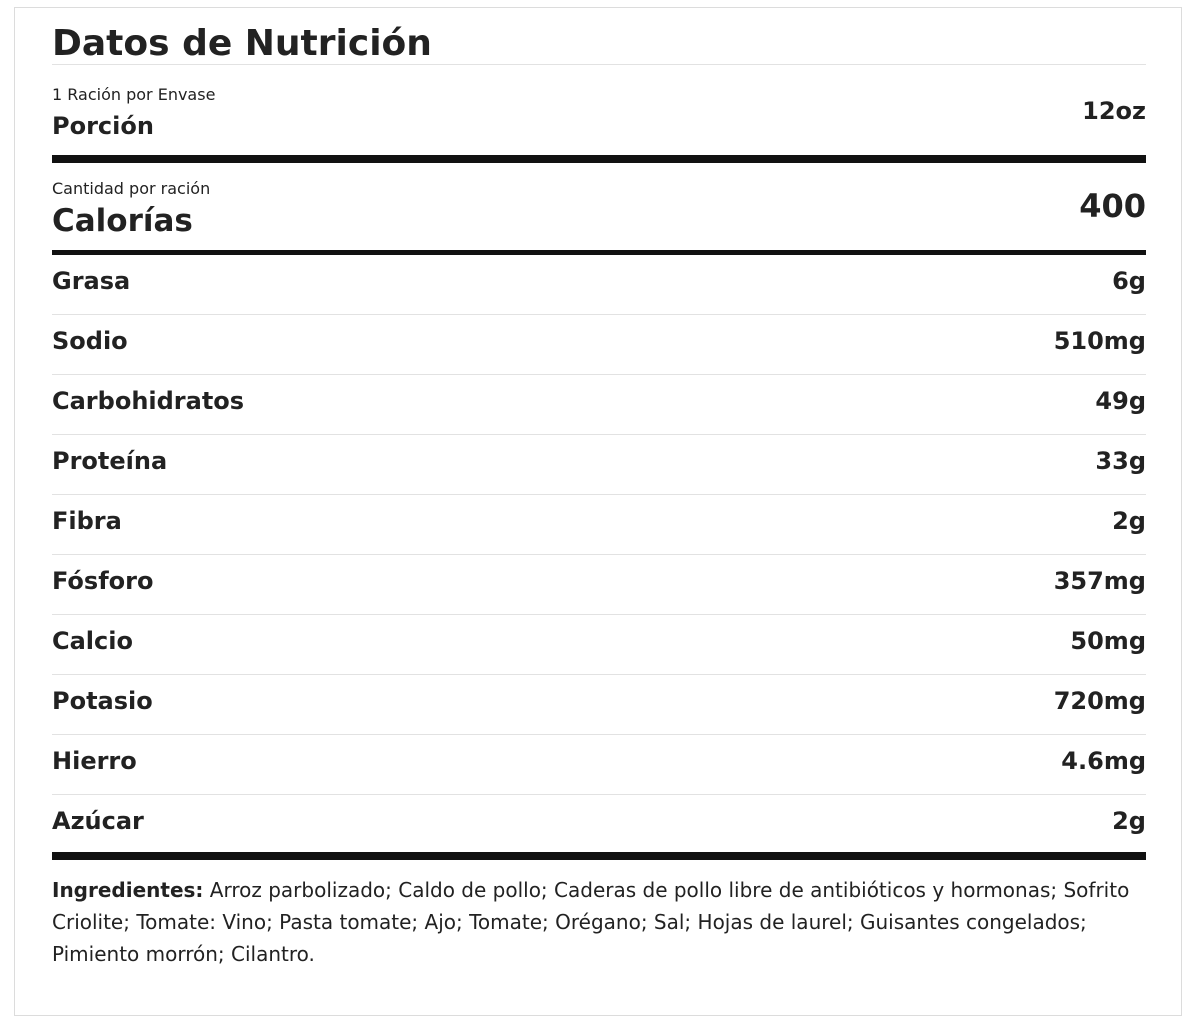 This screenshot has height=1033, width=1200. Describe the element at coordinates (1103, 761) in the screenshot. I see `nutrient-amount: 4.6mg` at that location.